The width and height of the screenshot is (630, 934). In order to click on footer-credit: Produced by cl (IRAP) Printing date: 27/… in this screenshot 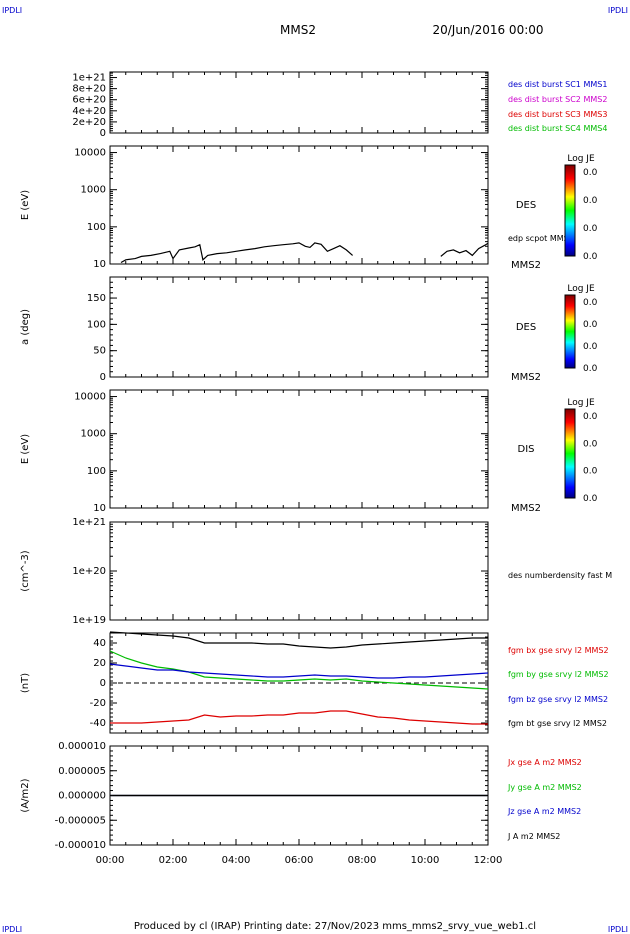, I will do `click(335, 926)`.